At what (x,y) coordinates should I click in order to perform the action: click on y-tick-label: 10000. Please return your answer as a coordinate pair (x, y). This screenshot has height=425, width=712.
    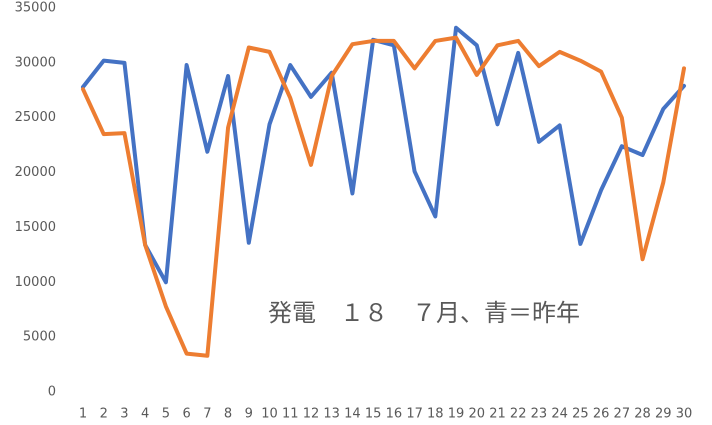
    Looking at the image, I should click on (35, 282).